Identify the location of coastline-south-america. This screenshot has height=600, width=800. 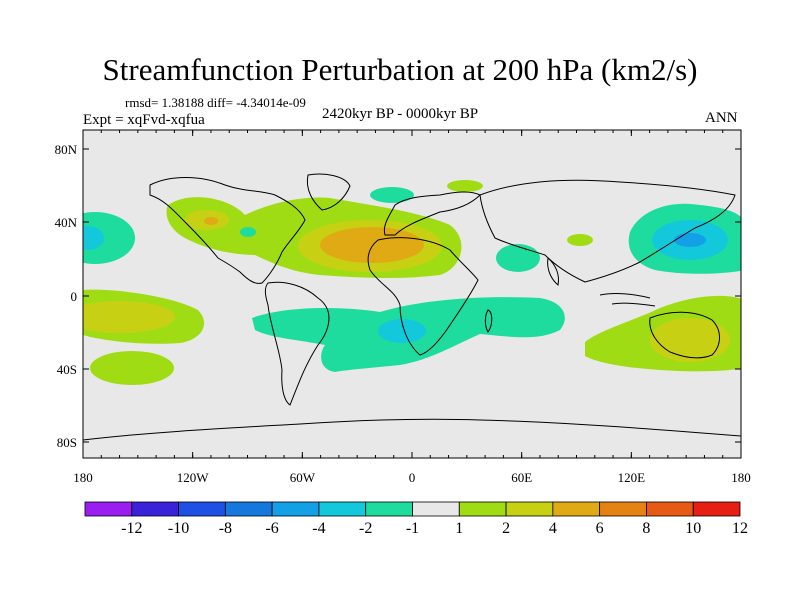
(297, 343).